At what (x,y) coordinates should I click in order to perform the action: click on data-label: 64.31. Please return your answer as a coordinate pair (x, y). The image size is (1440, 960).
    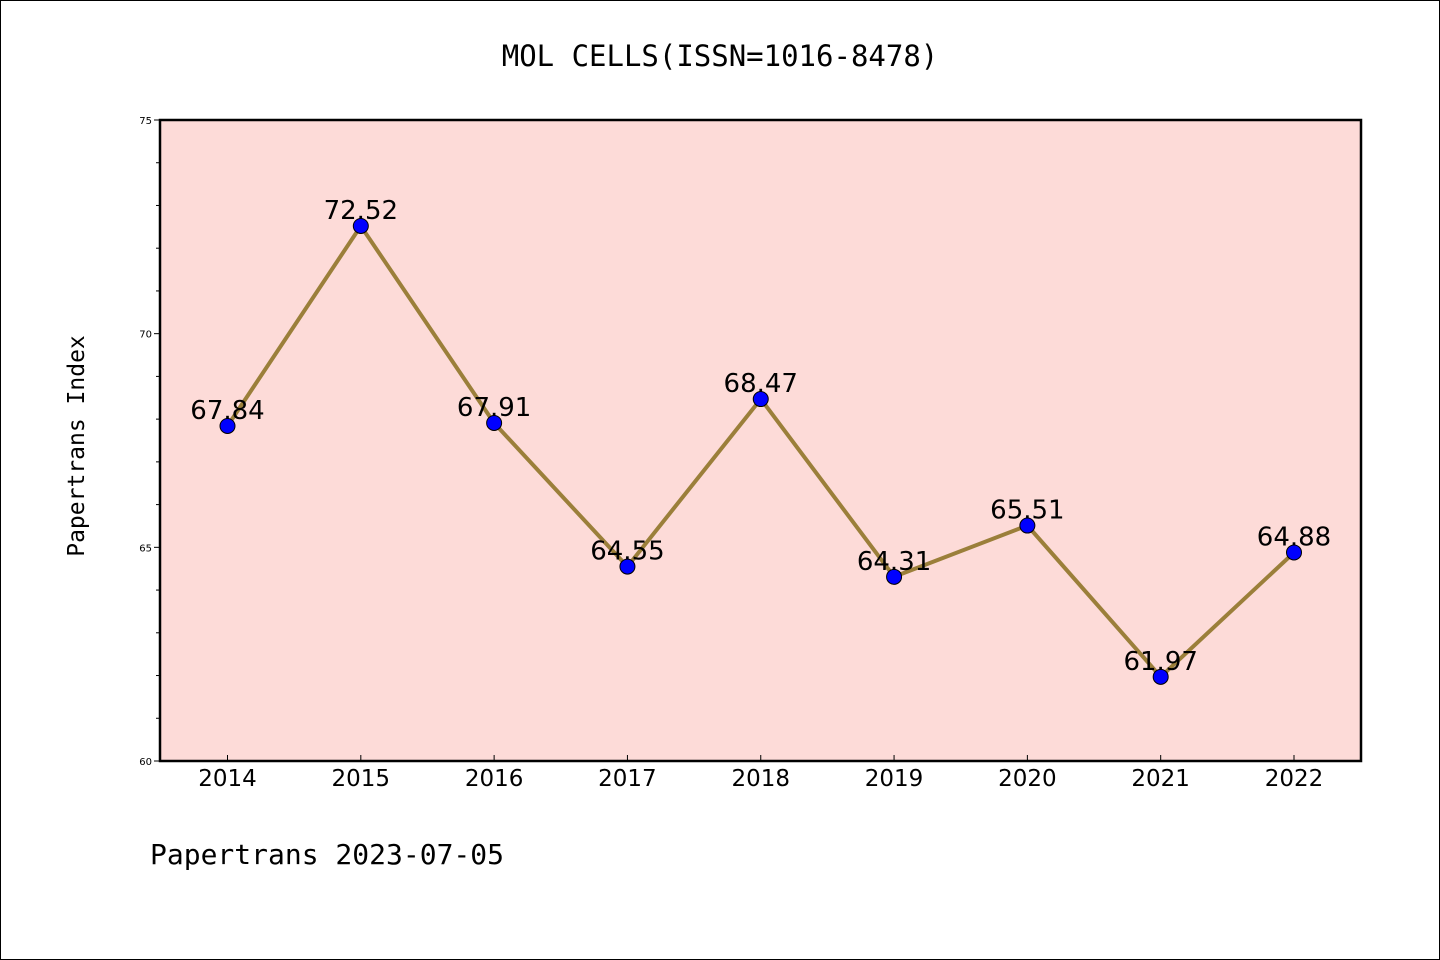
    Looking at the image, I should click on (894, 562).